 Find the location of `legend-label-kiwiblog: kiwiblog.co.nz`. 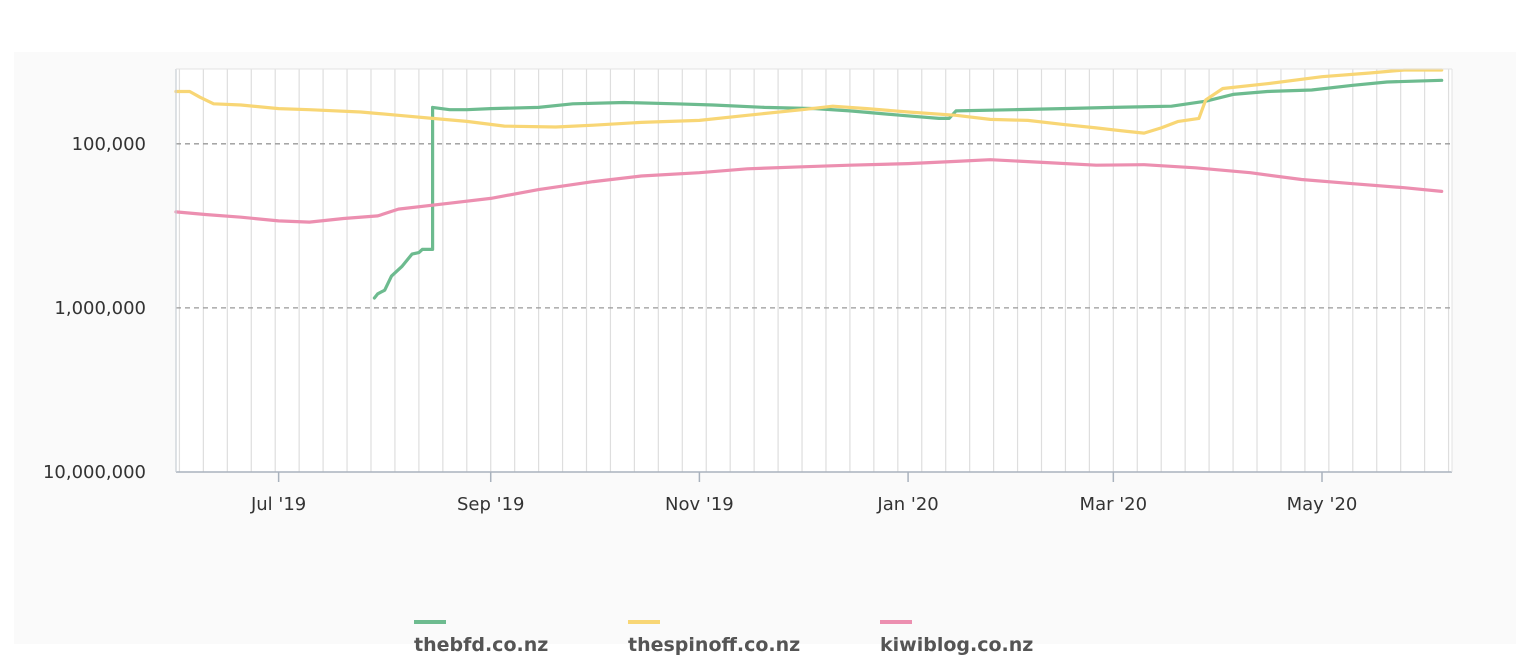

legend-label-kiwiblog: kiwiblog.co.nz is located at coordinates (957, 645).